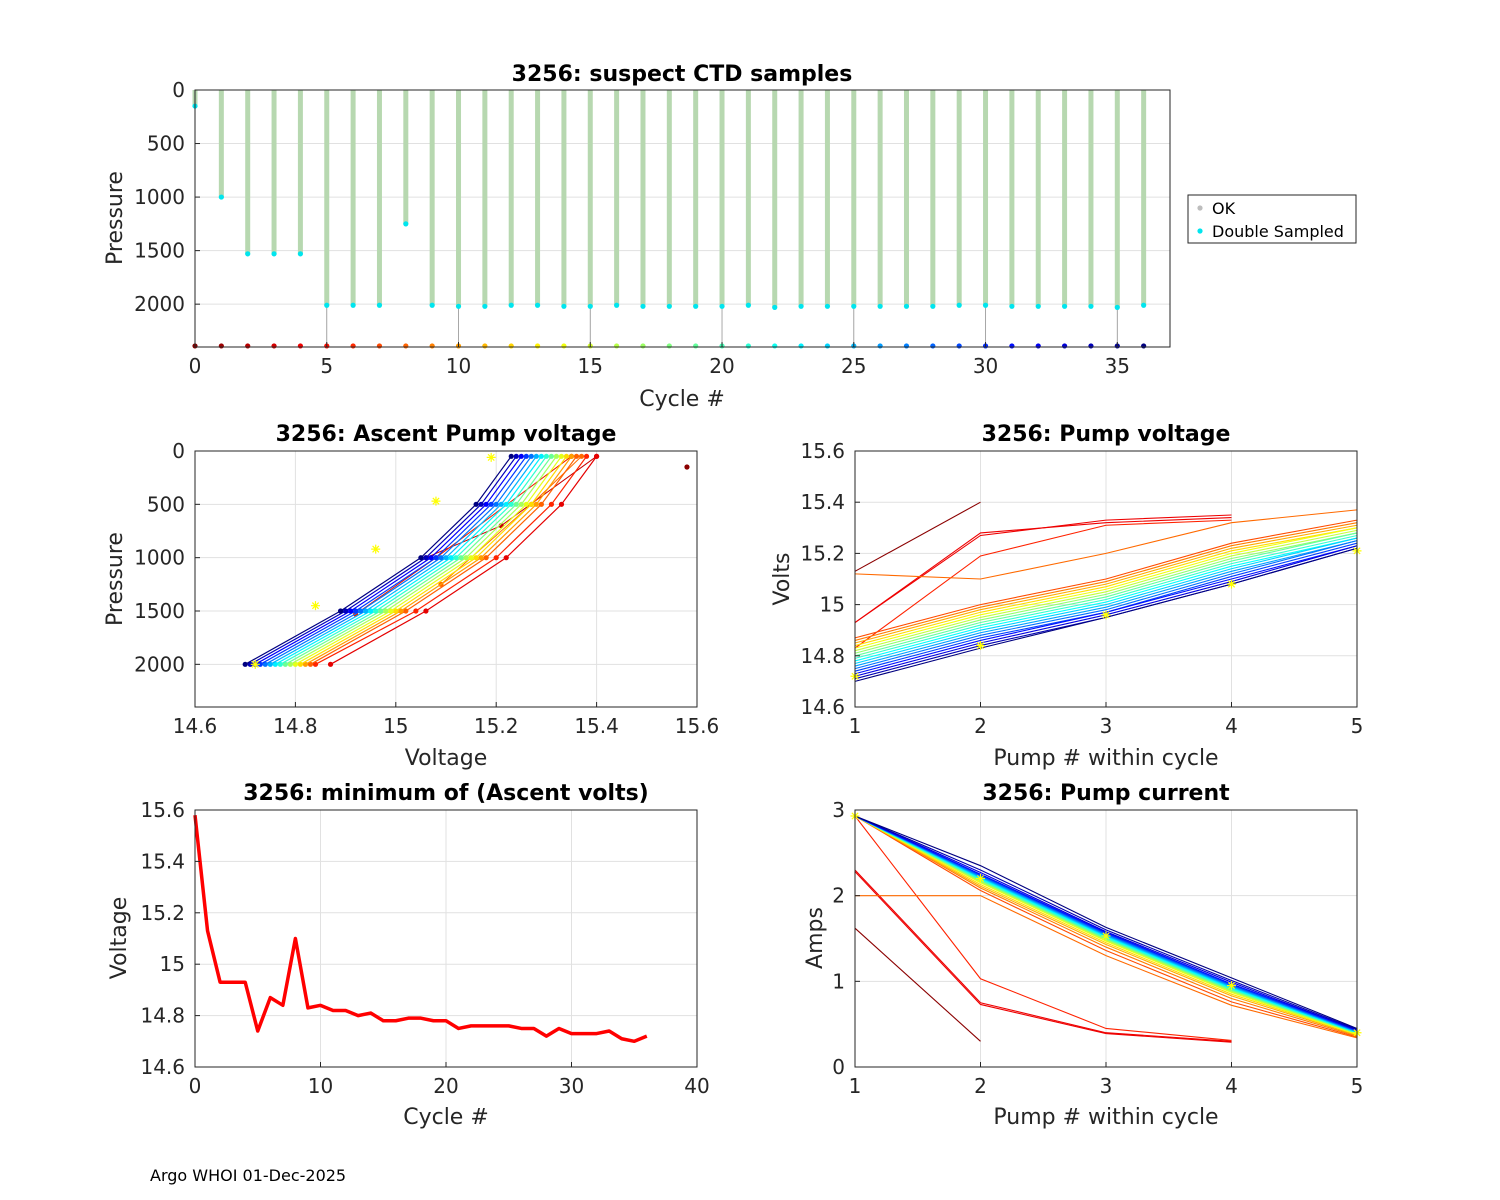 This screenshot has height=1200, width=1500. Describe the element at coordinates (159, 558) in the screenshot. I see `ascent-ytick-label: 1000` at that location.